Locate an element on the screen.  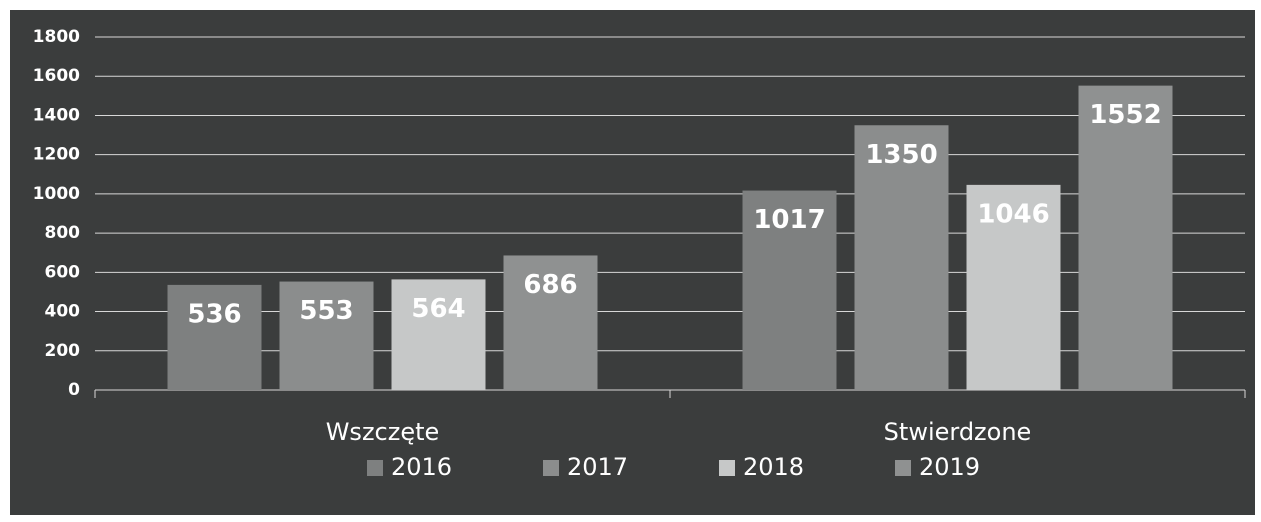
data-label: 553 is located at coordinates (326, 311).